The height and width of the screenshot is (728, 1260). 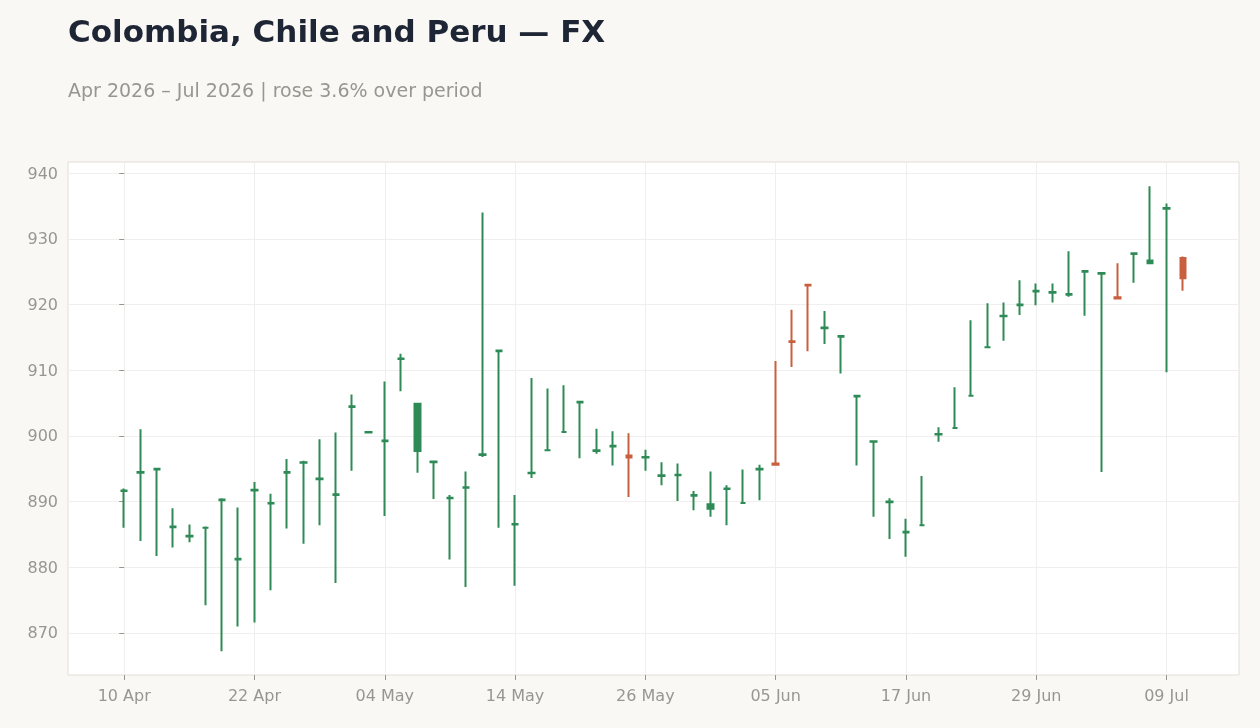 What do you see at coordinates (1166, 695) in the screenshot?
I see `x-tick-label: 09 Jul` at bounding box center [1166, 695].